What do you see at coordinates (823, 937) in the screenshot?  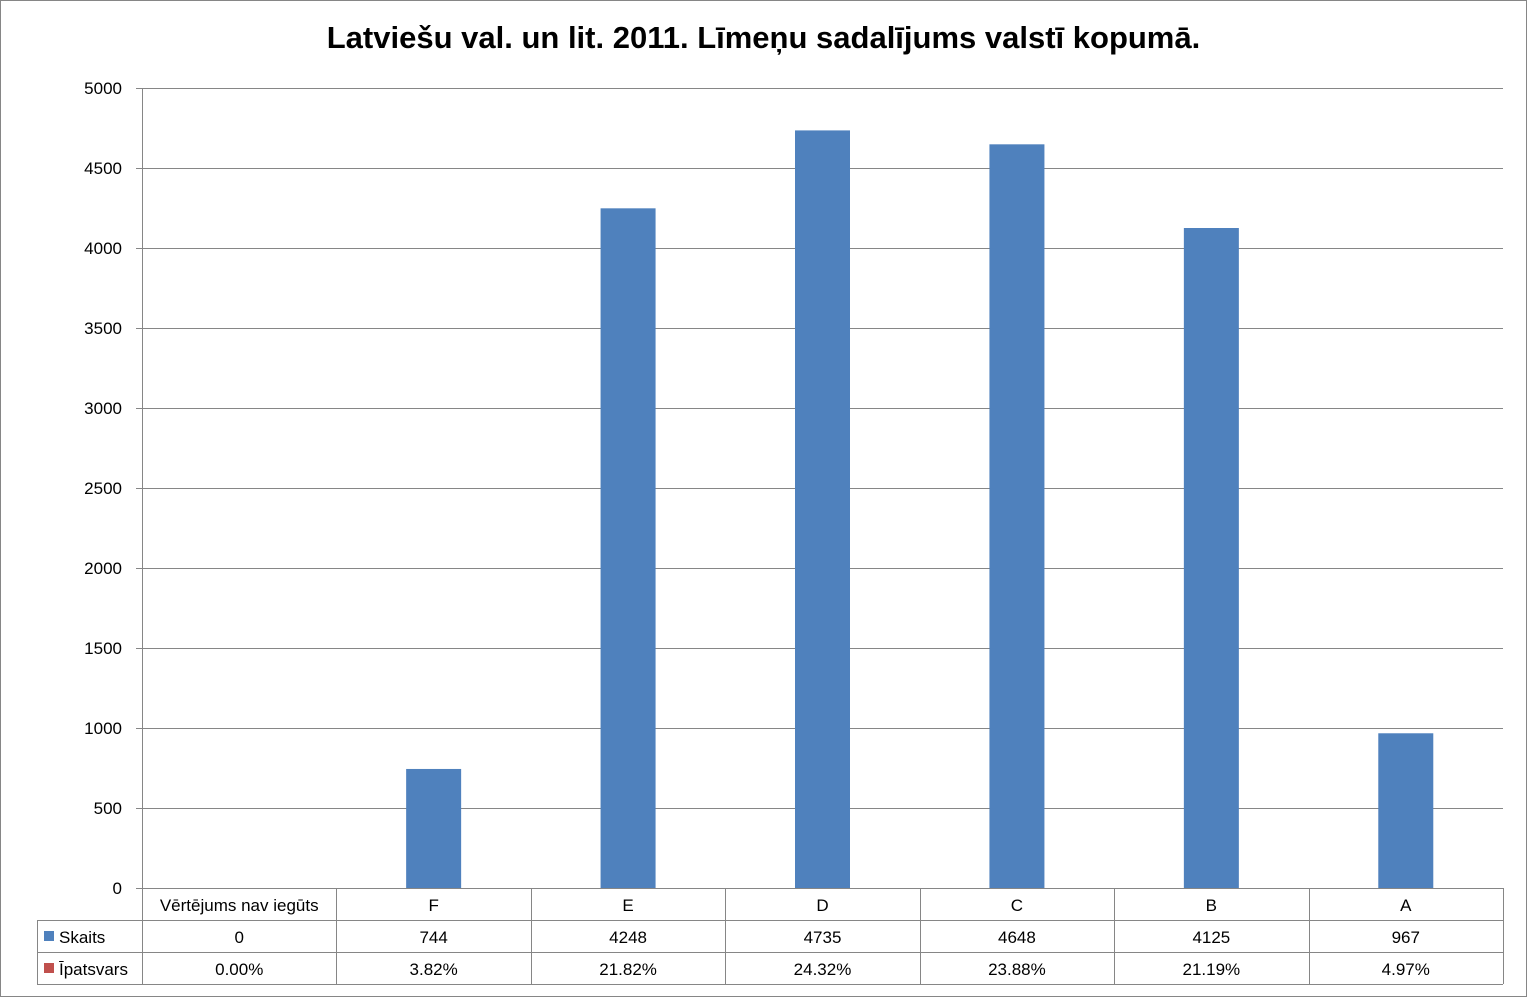 I see `data-table-value: 4735` at bounding box center [823, 937].